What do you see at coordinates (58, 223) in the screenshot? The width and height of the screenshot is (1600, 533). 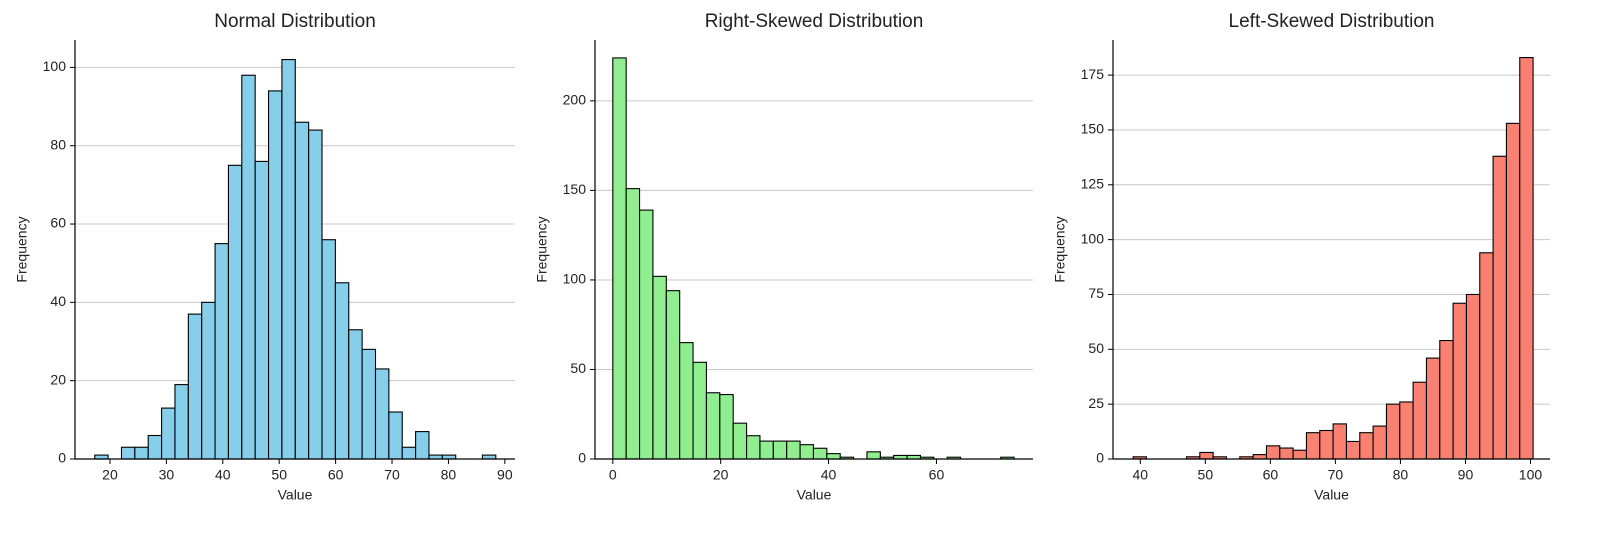 I see `y-tick-label: 60` at bounding box center [58, 223].